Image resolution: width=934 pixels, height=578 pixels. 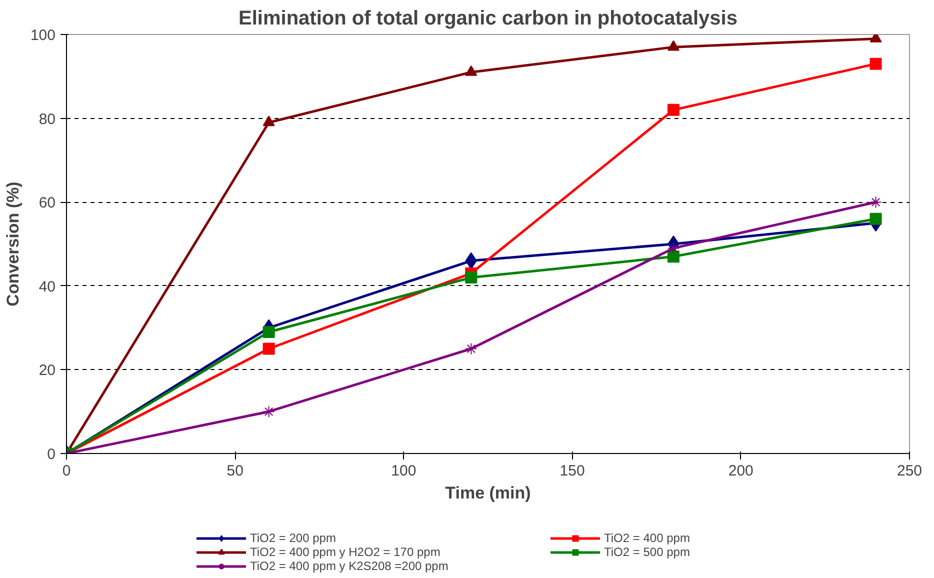 What do you see at coordinates (647, 552) in the screenshot?
I see `legend-label: TiO2 = 500 ppm` at bounding box center [647, 552].